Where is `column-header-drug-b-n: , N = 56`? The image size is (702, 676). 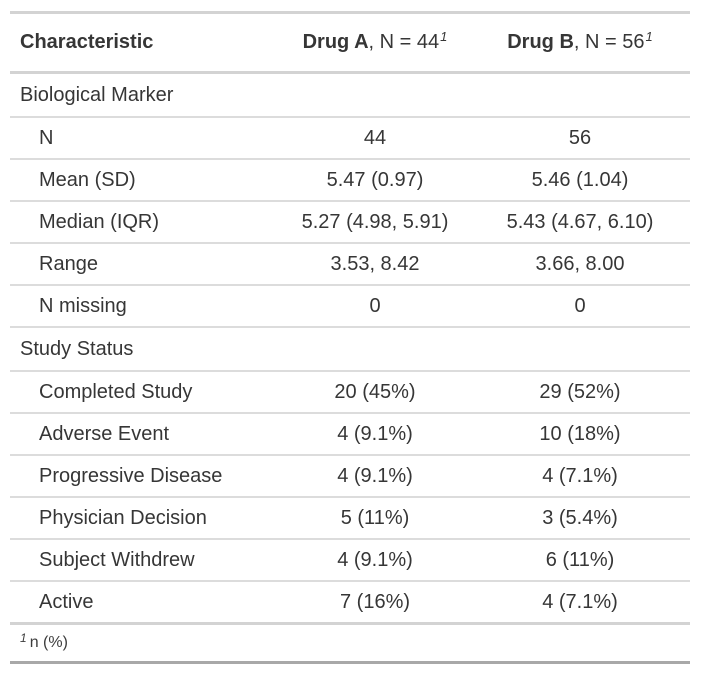 column-header-drug-b-n: , N = 56 is located at coordinates (609, 42).